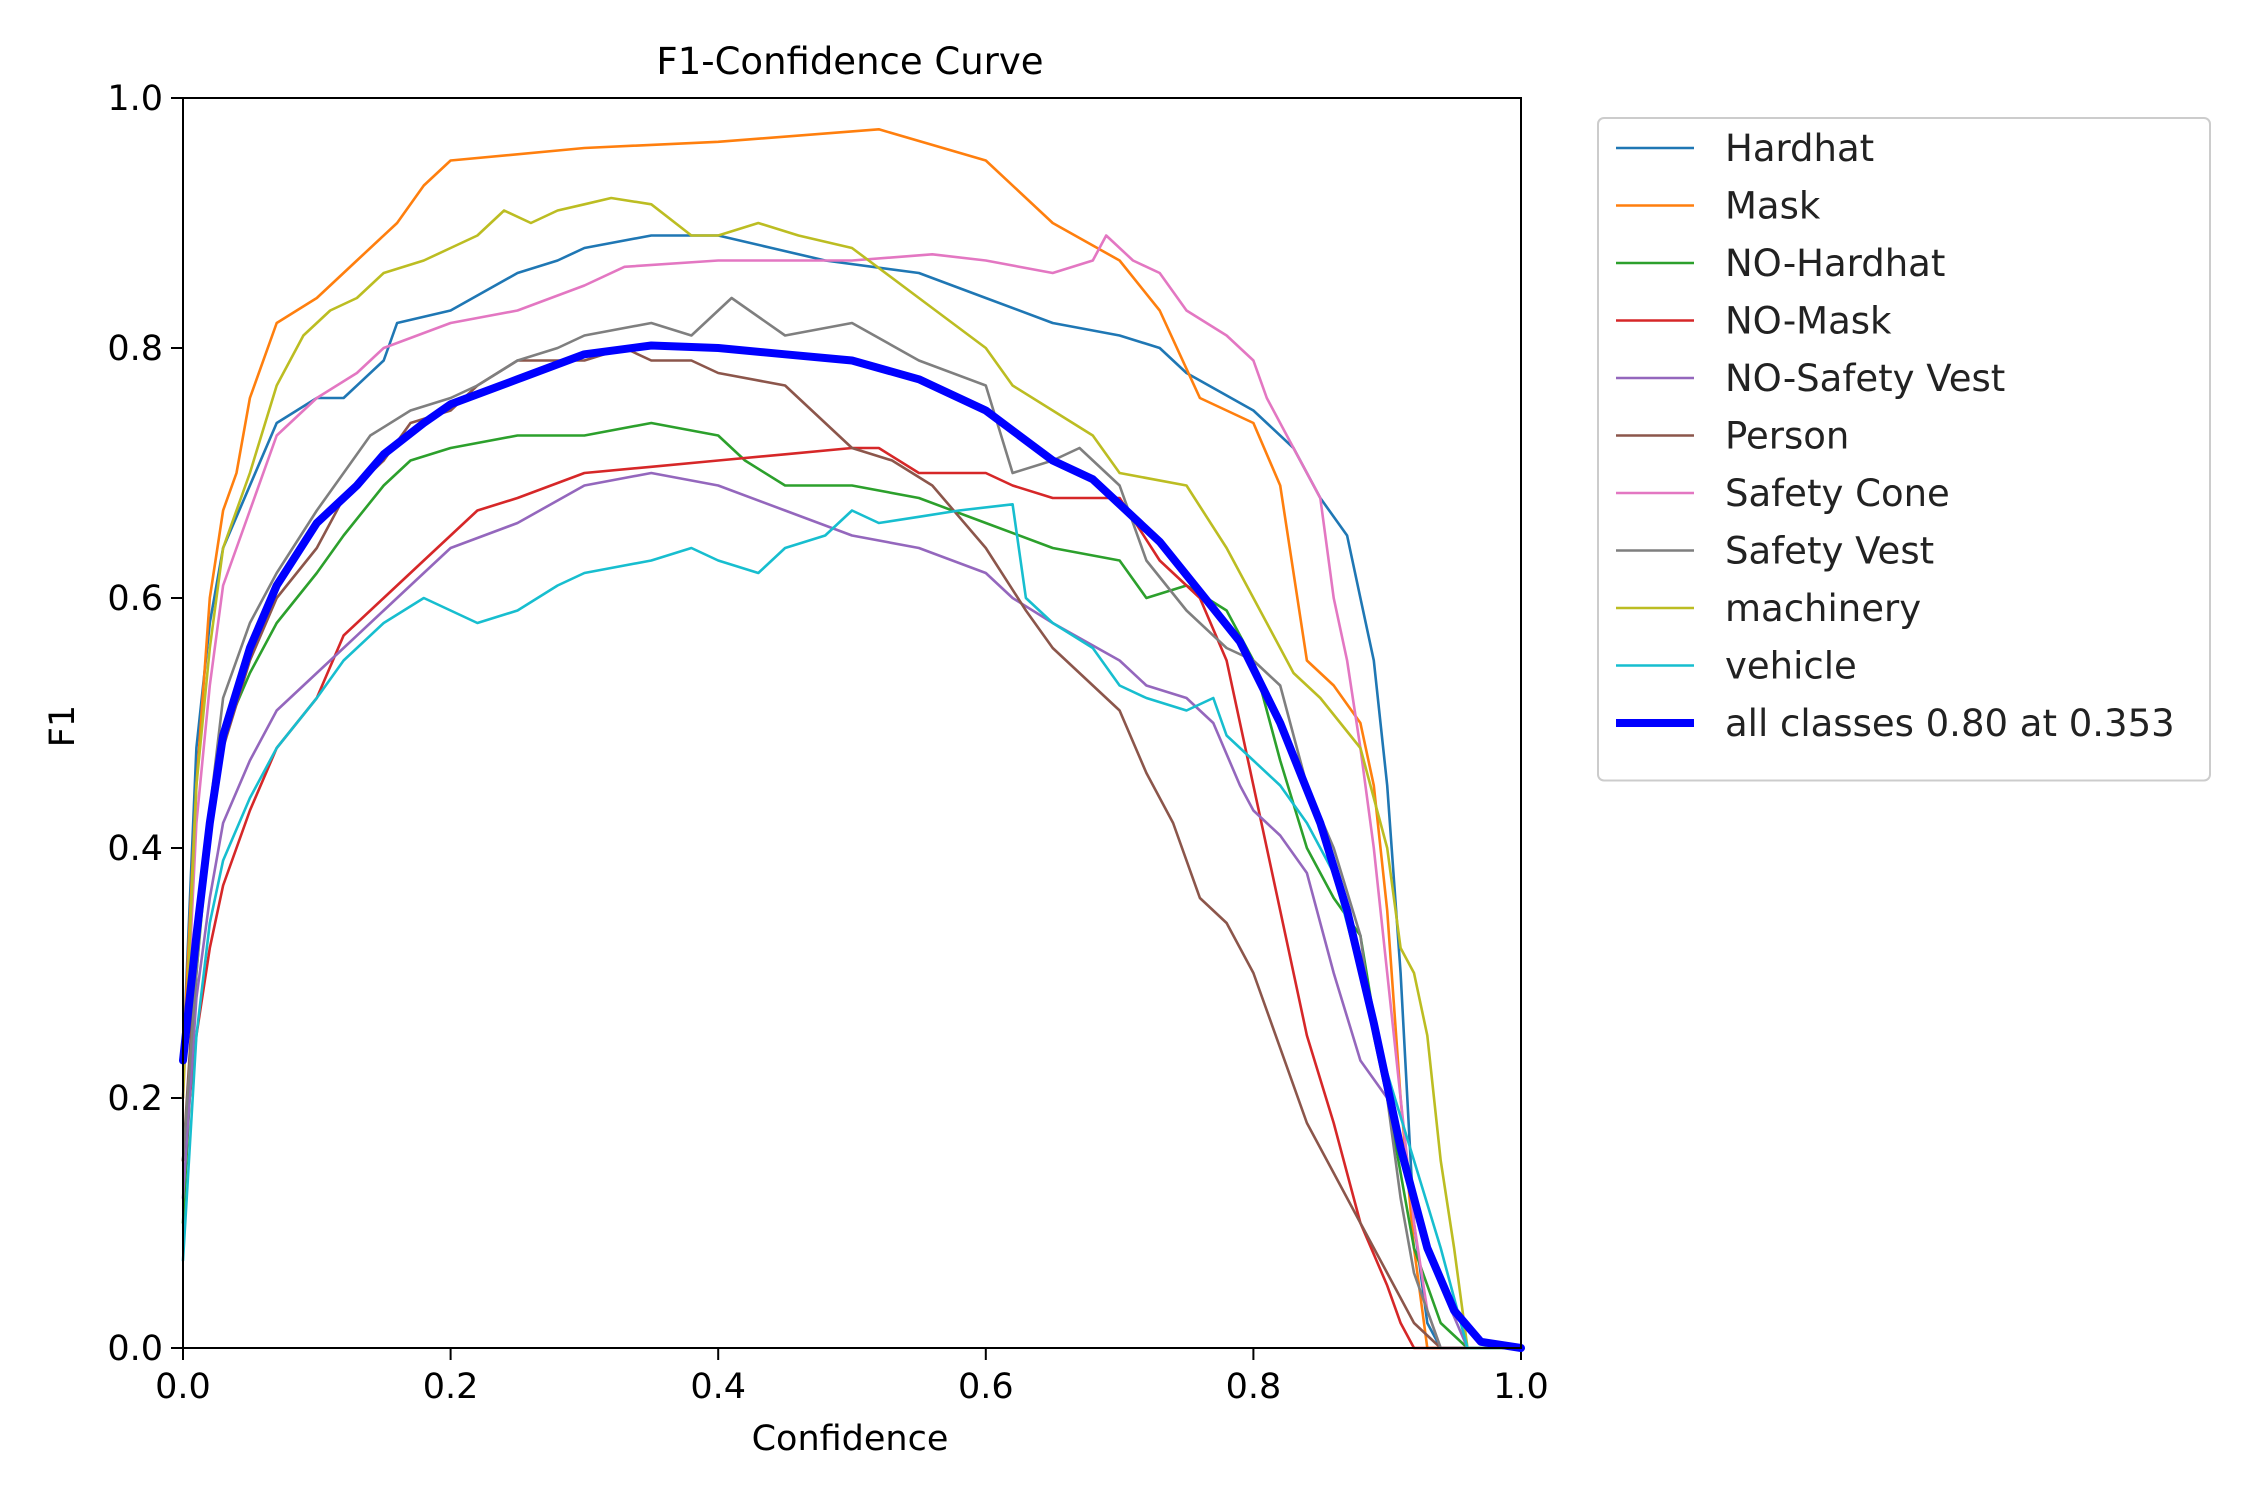 This screenshot has height=1500, width=2250. Describe the element at coordinates (183, 1387) in the screenshot. I see `x-tick-label: 0.0` at that location.